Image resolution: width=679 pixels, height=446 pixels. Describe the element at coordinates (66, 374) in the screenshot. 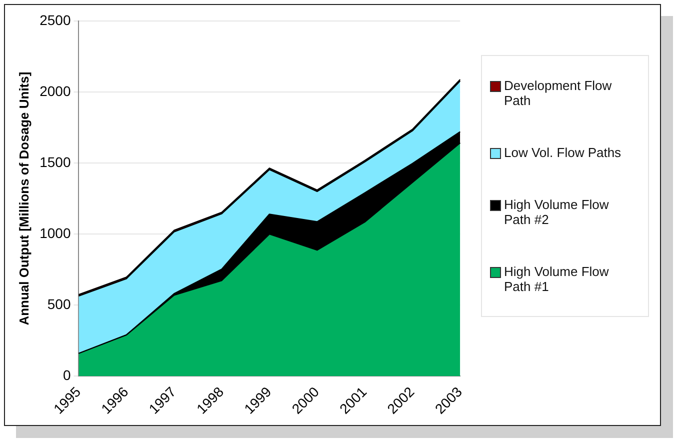

I see `y-tick-label: 0` at that location.